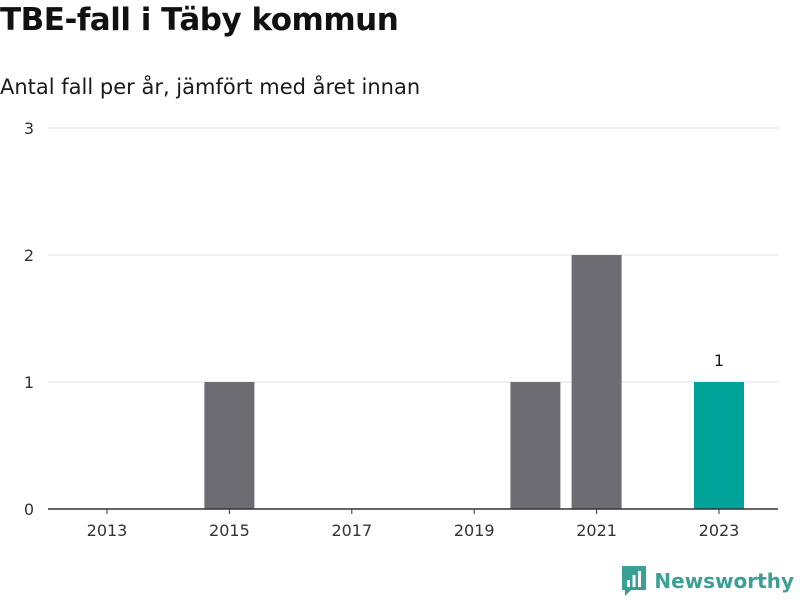  Describe the element at coordinates (199, 20) in the screenshot. I see `chart-title: TBE-fall i Täby kommun` at that location.